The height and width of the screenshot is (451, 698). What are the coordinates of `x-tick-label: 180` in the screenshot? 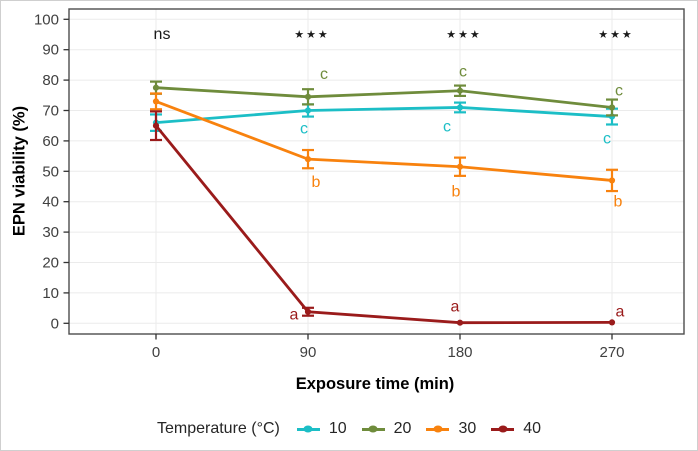 It's located at (459, 352).